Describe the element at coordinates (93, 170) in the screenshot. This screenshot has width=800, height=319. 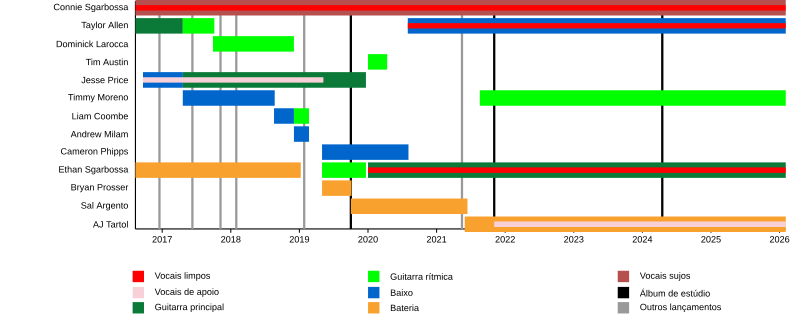
I see `y-tick-label: Ethan Sgarbossa` at that location.